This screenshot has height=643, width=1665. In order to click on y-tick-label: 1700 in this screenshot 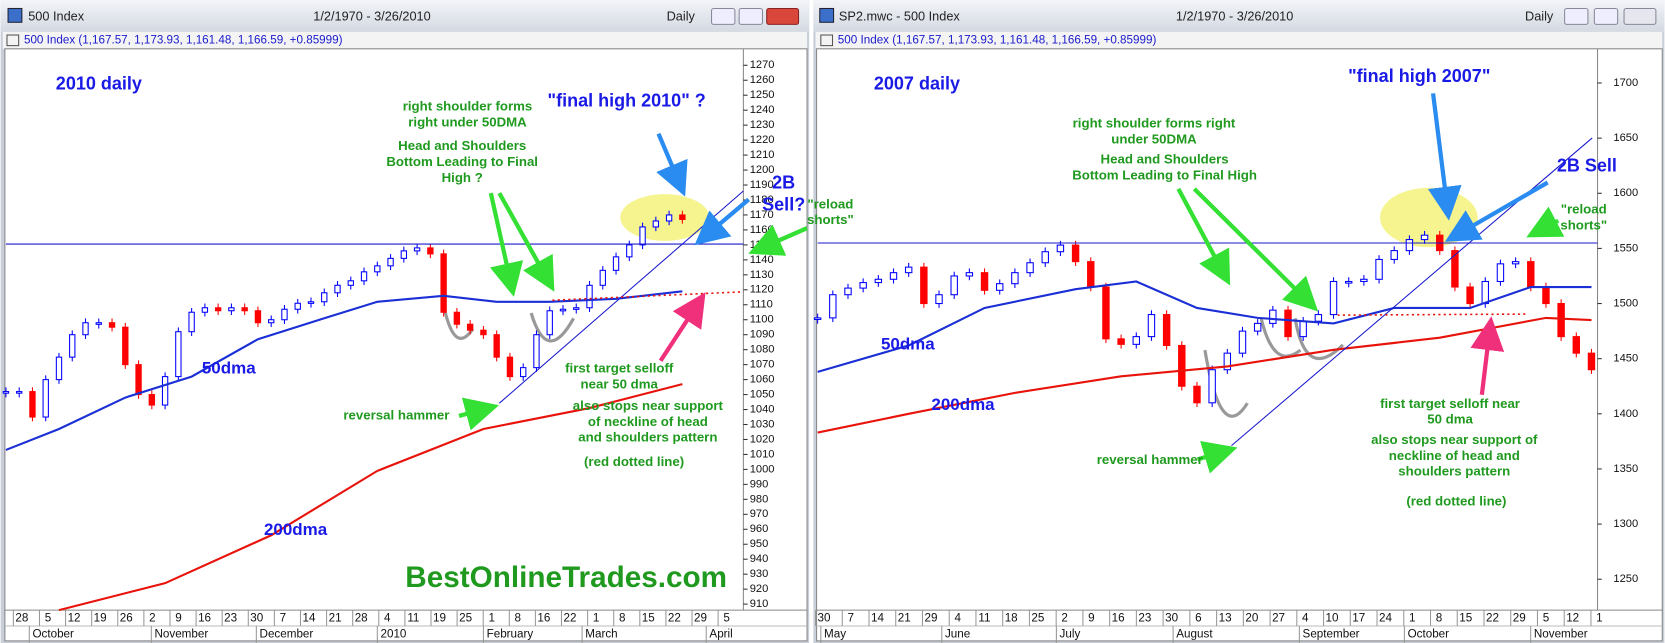, I will do `click(1625, 83)`.